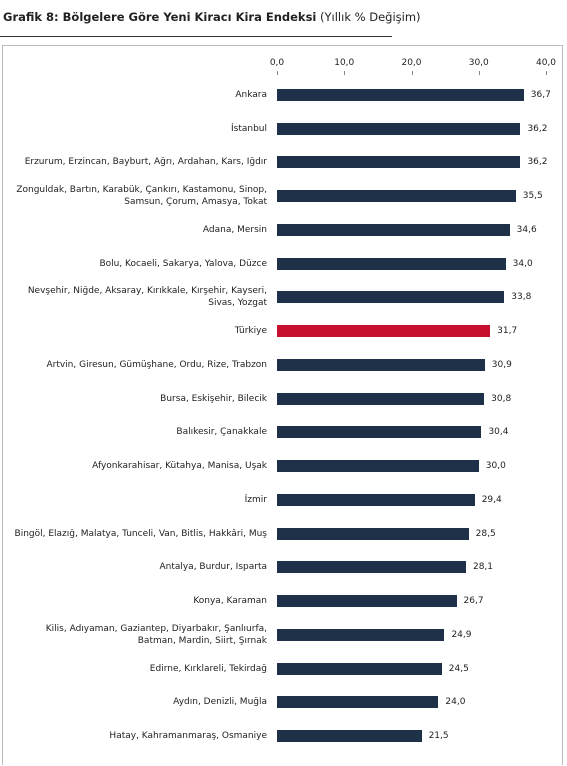 The width and height of the screenshot is (567, 766). I want to click on category-label: Aydın, Denizli, Muğla, so click(220, 702).